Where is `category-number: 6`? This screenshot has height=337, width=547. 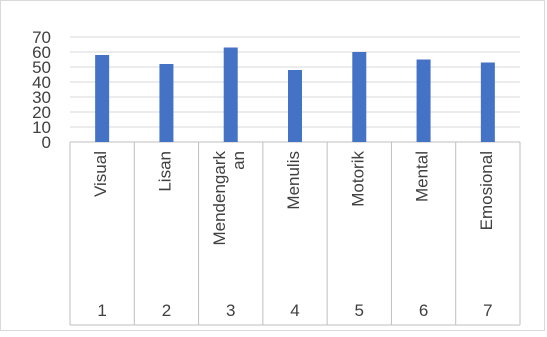
category-number: 6 is located at coordinates (423, 310).